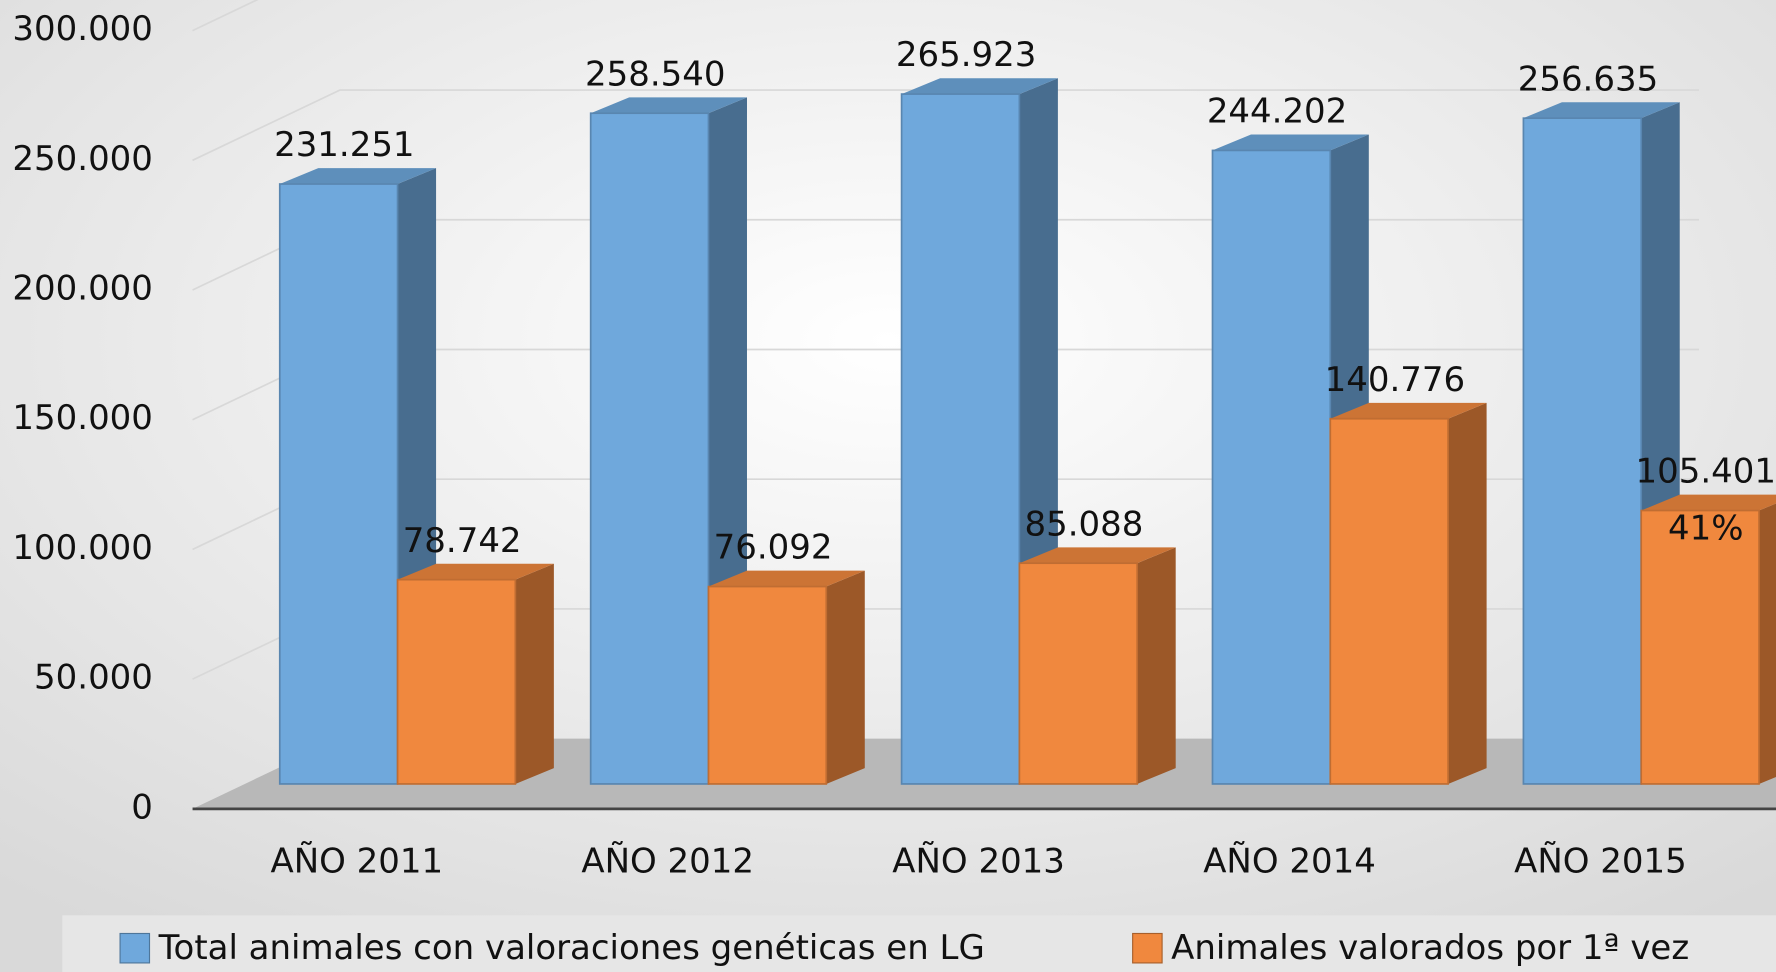 The width and height of the screenshot is (1776, 972). Describe the element at coordinates (462, 541) in the screenshot. I see `data-label: 78.742` at that location.